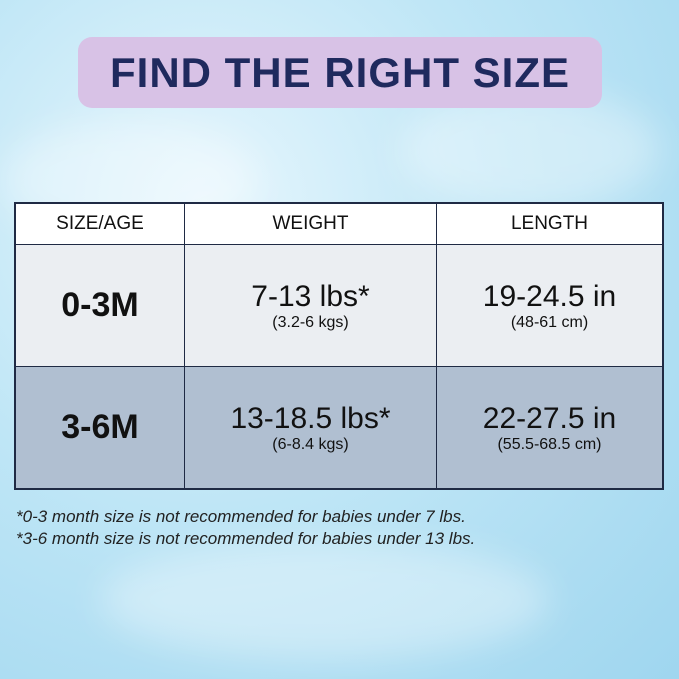  I want to click on table-header-row: SIZE/AGE WEIGHT LENGTH, so click(339, 223).